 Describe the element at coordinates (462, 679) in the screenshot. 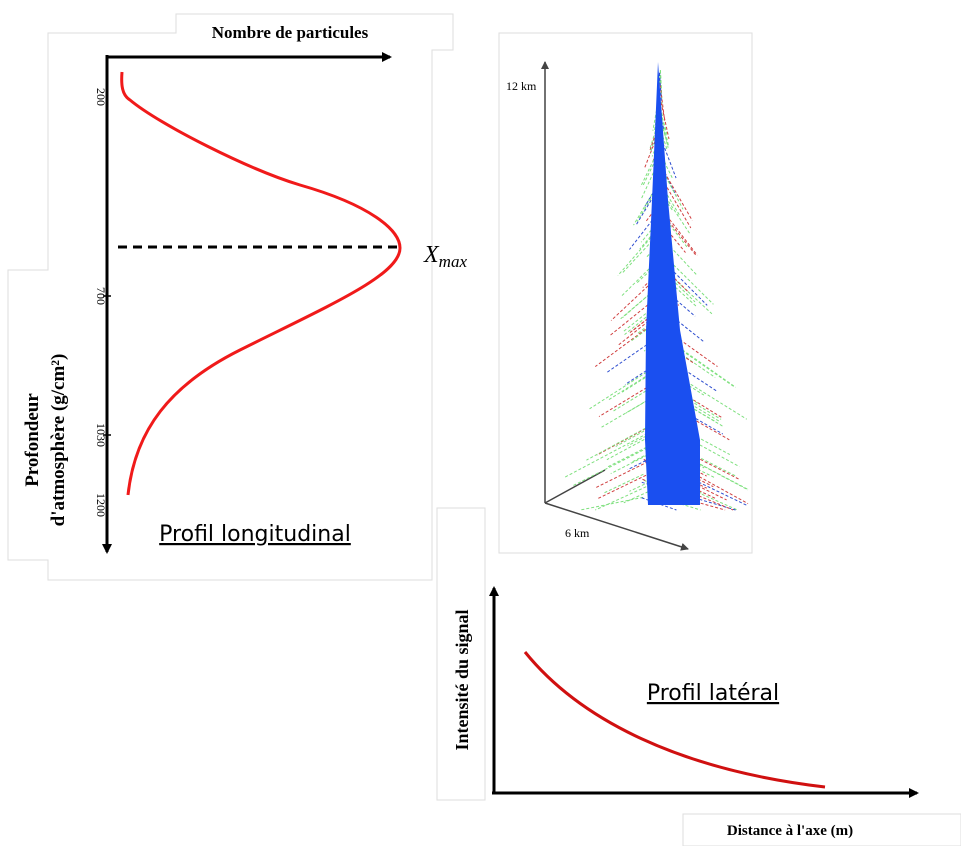

I see `y-axis-label: Intensité du signal` at that location.